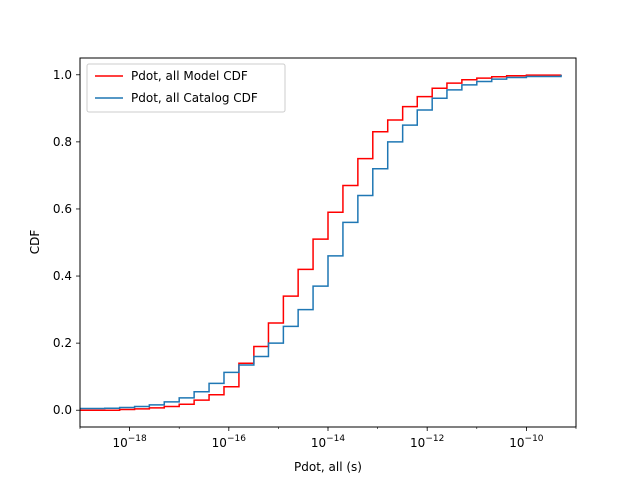 Image resolution: width=640 pixels, height=480 pixels. I want to click on y-tick-label: 1.0, so click(62, 75).